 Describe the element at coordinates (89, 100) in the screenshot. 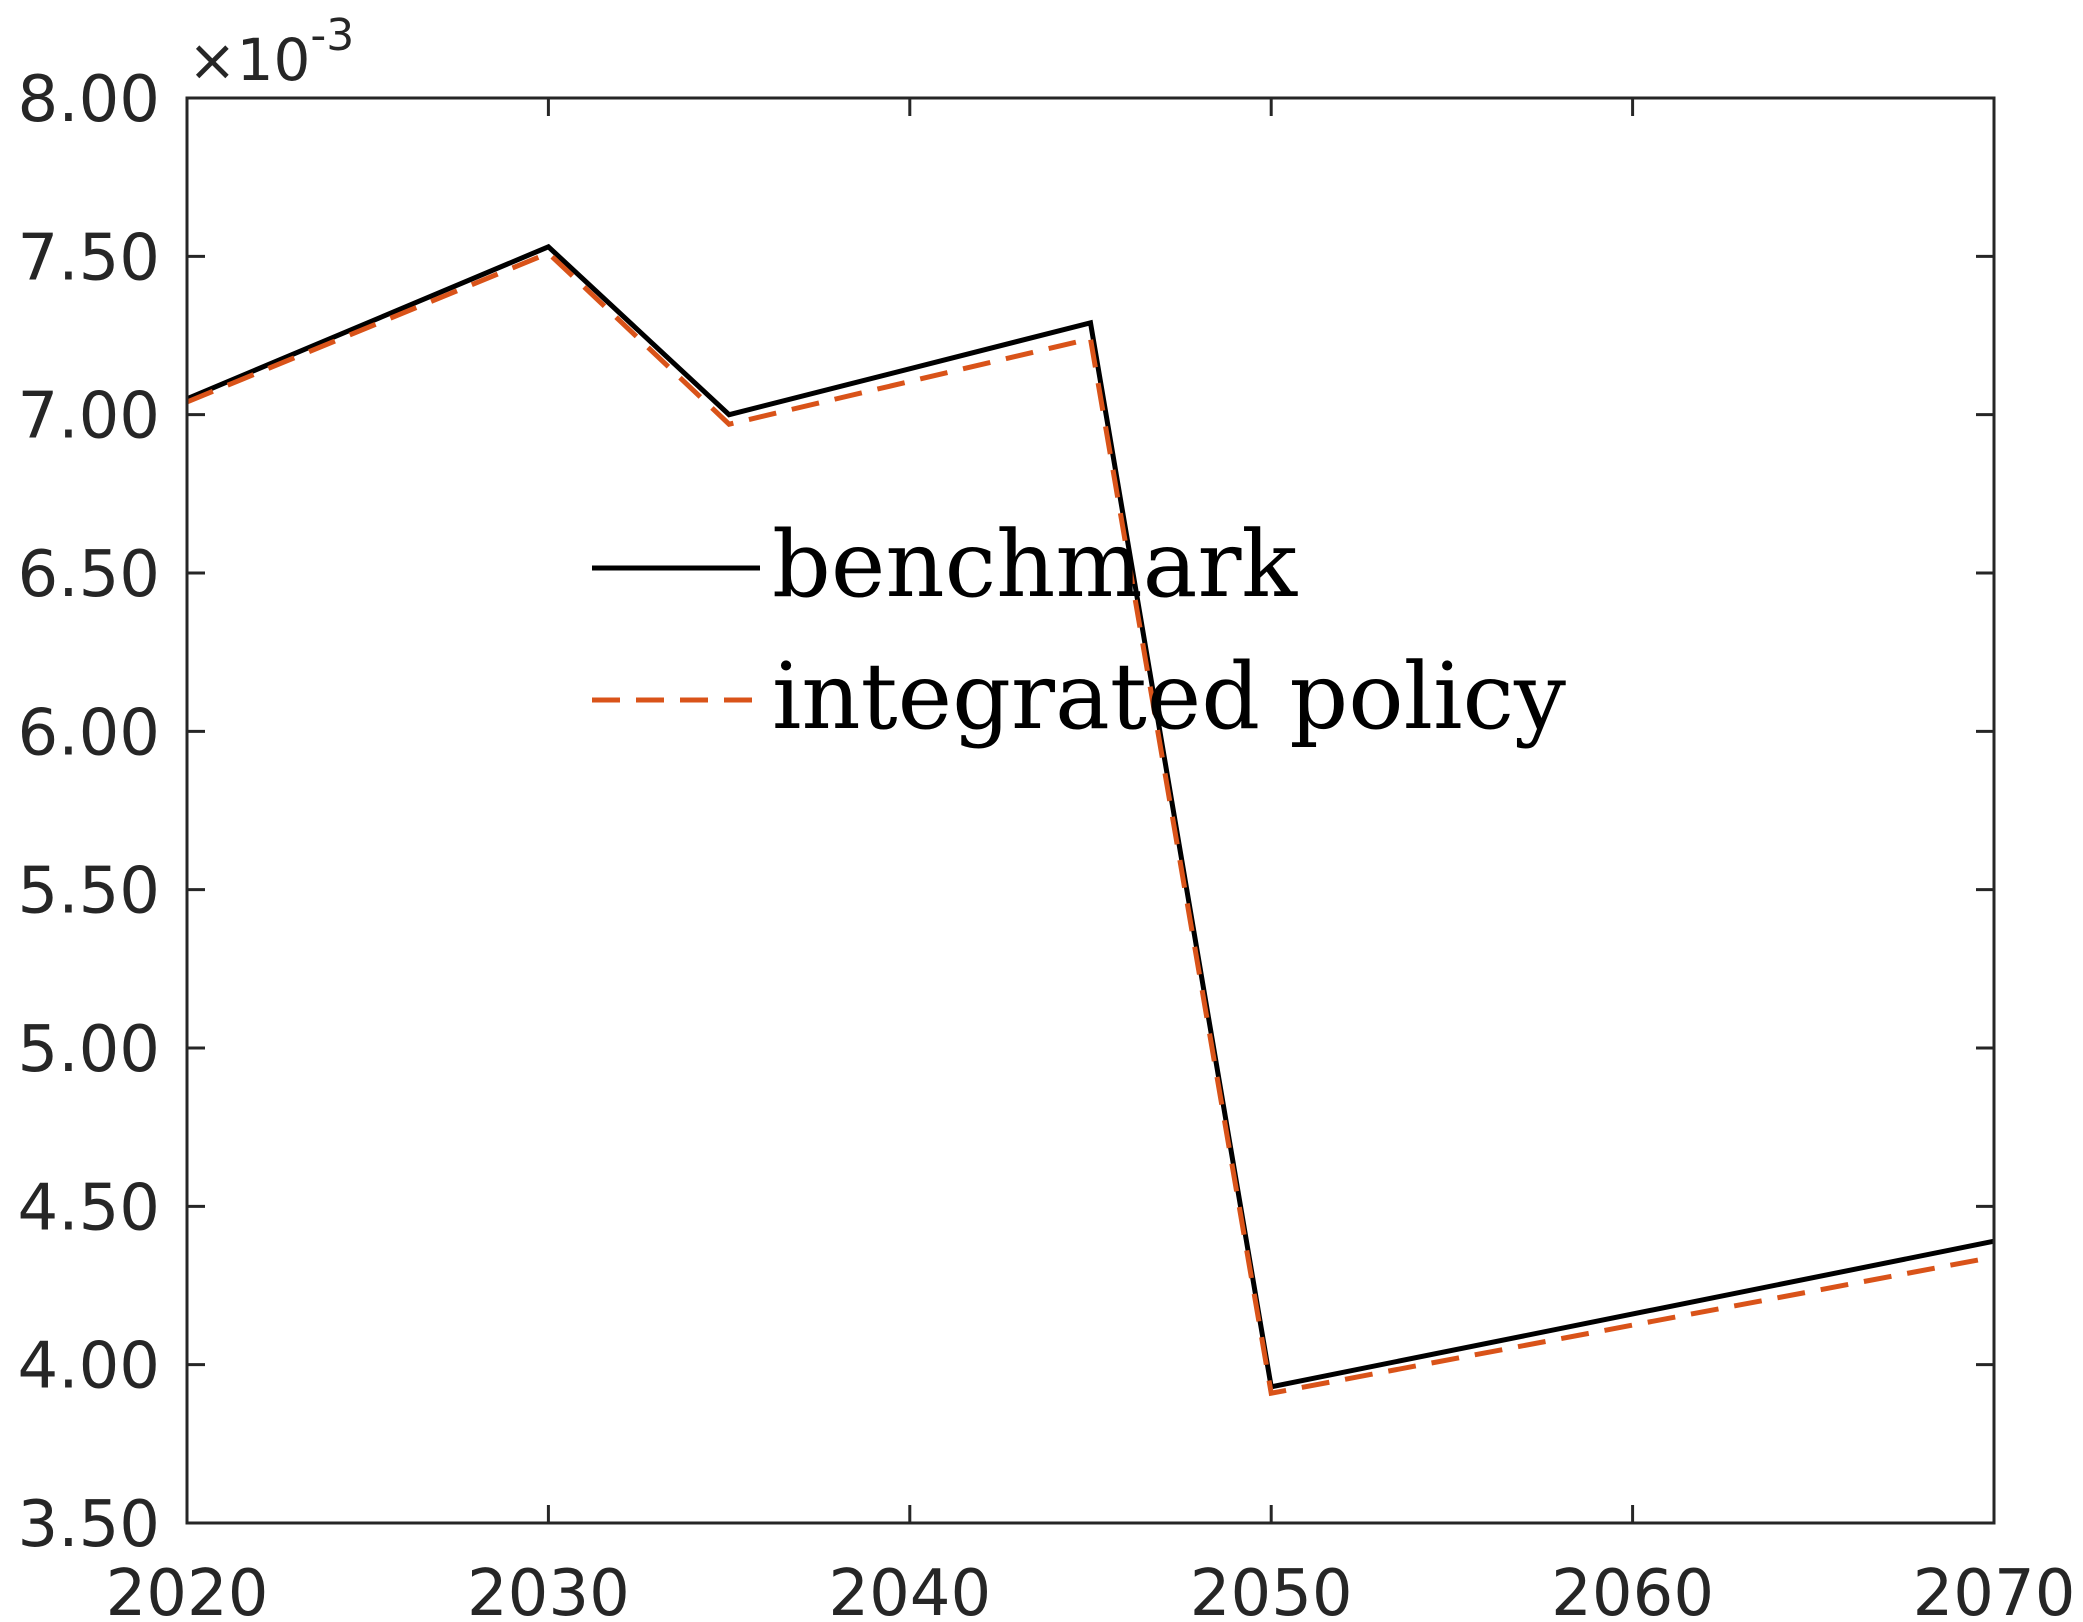

I see `y-tick-label: 8.00` at that location.